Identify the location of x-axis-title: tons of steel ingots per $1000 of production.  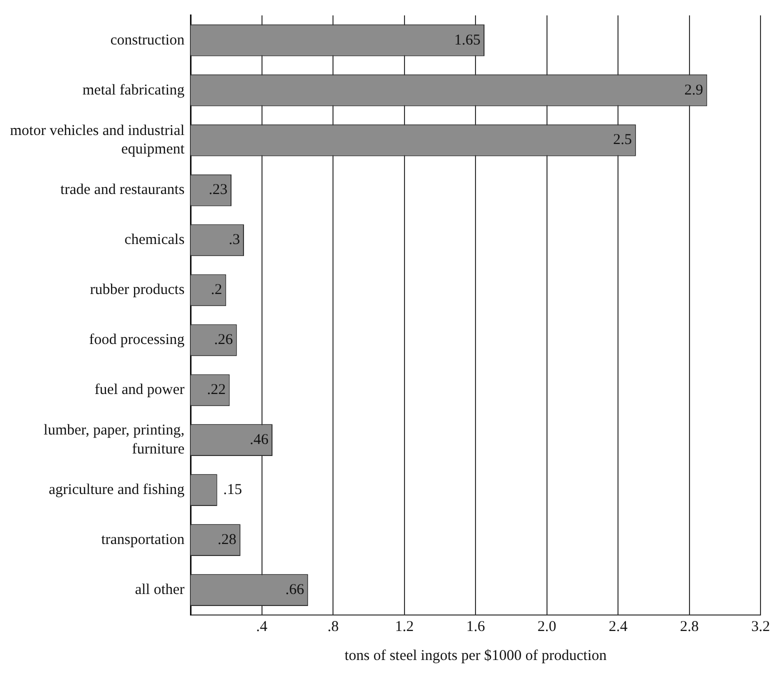
(476, 656).